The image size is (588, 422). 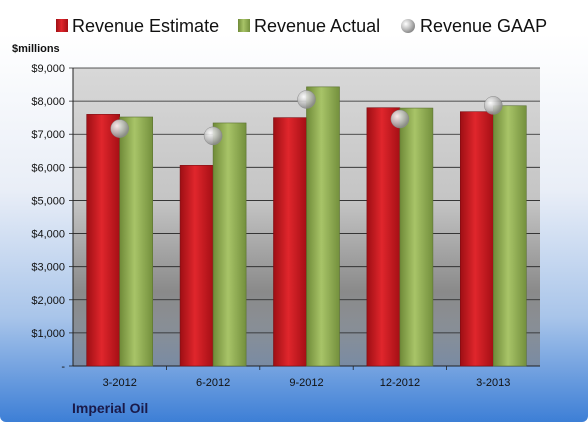 I want to click on company-name: Imperial Oil, so click(x=110, y=408).